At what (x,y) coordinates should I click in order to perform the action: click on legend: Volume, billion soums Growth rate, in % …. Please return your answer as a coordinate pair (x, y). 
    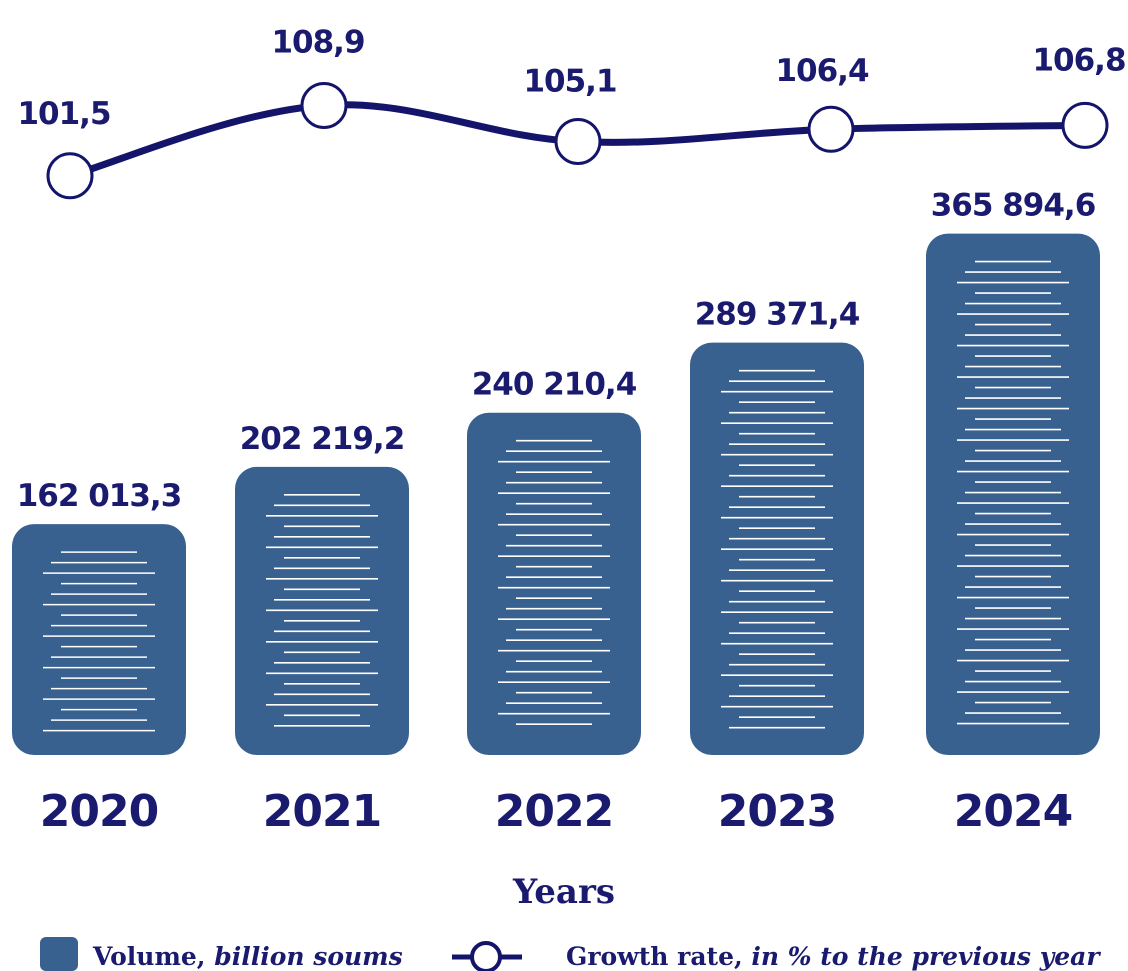
    Looking at the image, I should click on (570, 954).